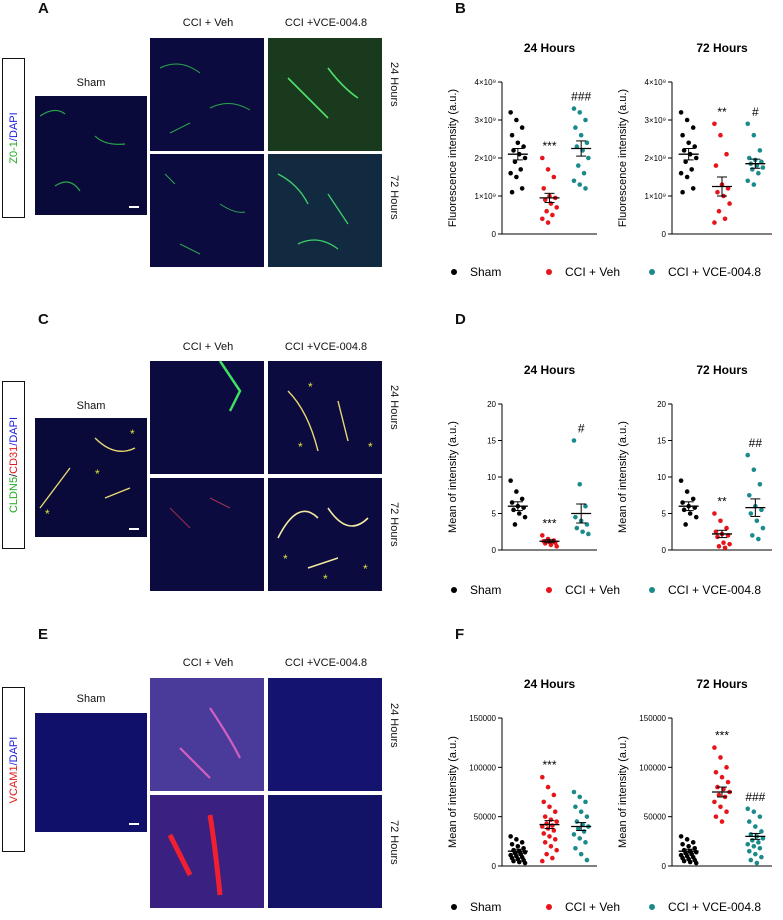  Describe the element at coordinates (325, 417) in the screenshot. I see `micrograph-c-vce-24h: * * *` at that location.